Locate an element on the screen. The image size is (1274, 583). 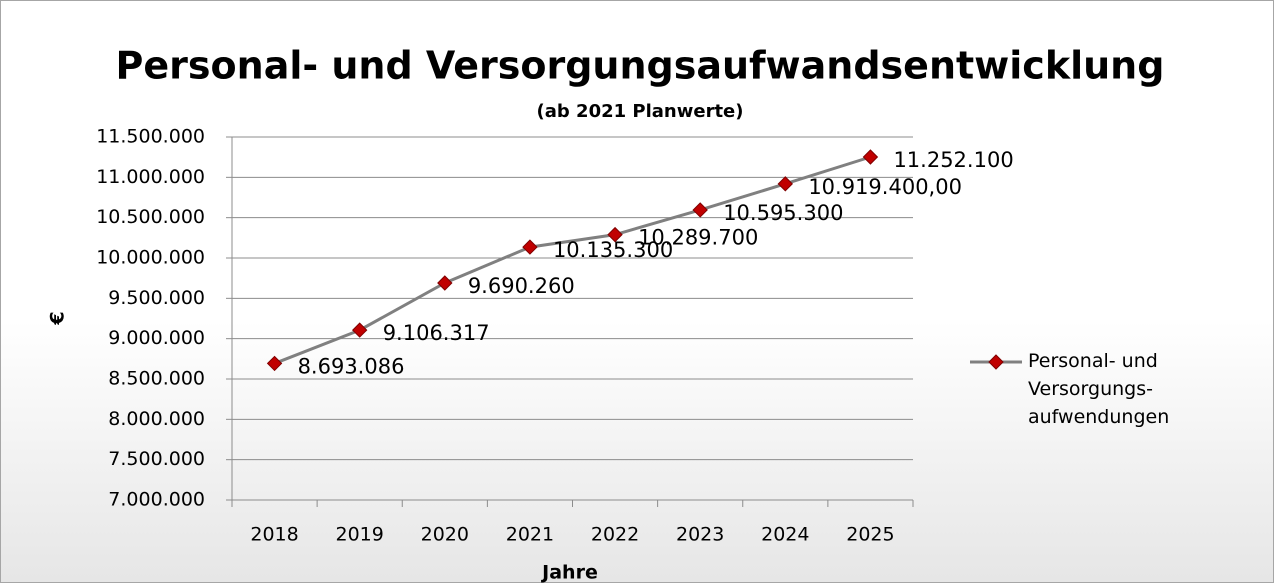
y-tick-label: 8.000.000 is located at coordinates (156, 419).